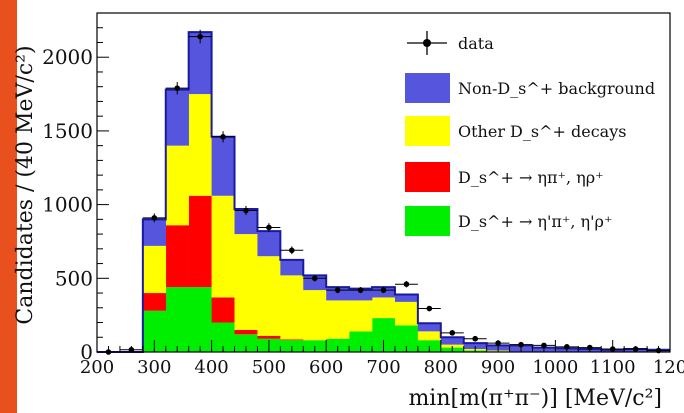 The image size is (684, 413). I want to click on bar-series3-bin8, so click(292, 267).